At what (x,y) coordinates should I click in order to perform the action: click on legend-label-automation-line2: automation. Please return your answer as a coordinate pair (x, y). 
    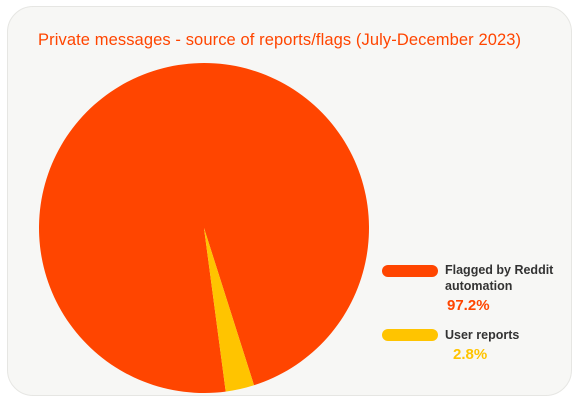
    Looking at the image, I should click on (479, 286).